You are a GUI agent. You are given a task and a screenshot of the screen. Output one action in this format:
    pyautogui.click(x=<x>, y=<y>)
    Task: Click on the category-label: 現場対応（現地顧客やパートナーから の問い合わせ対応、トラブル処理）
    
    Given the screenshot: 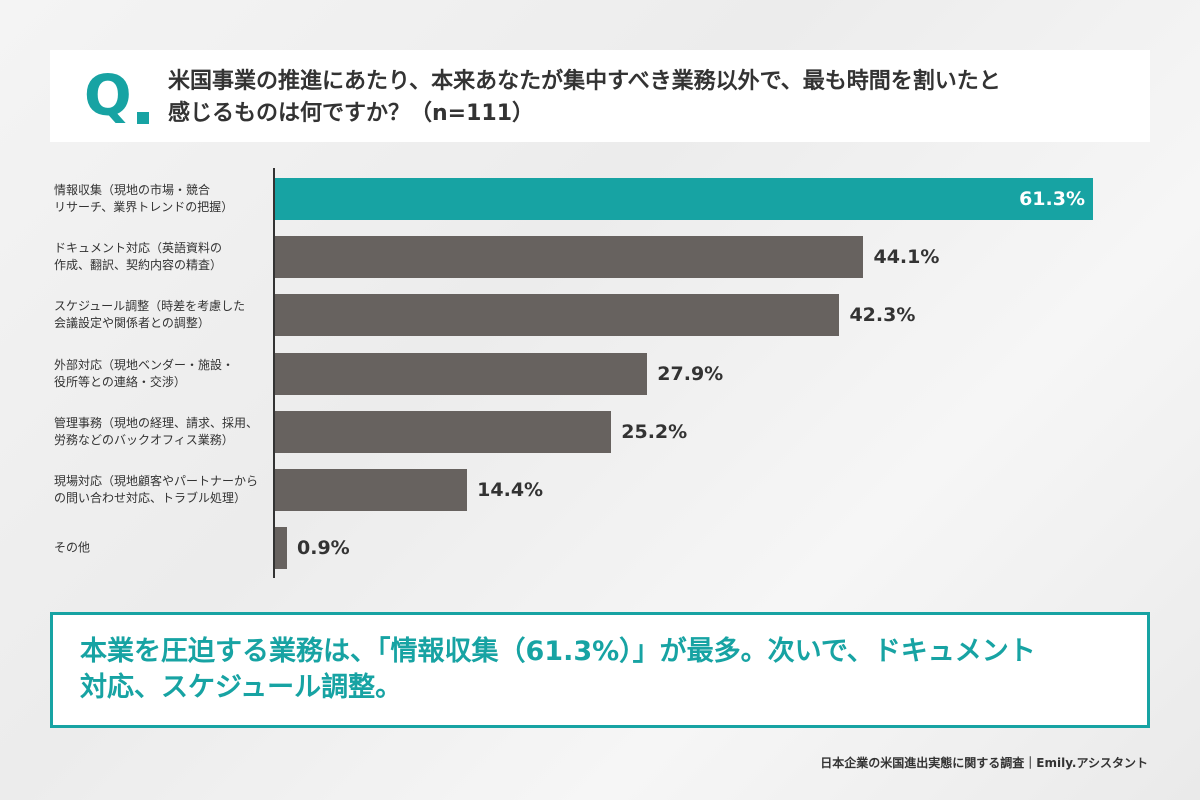 What is the action you would take?
    pyautogui.click(x=156, y=489)
    